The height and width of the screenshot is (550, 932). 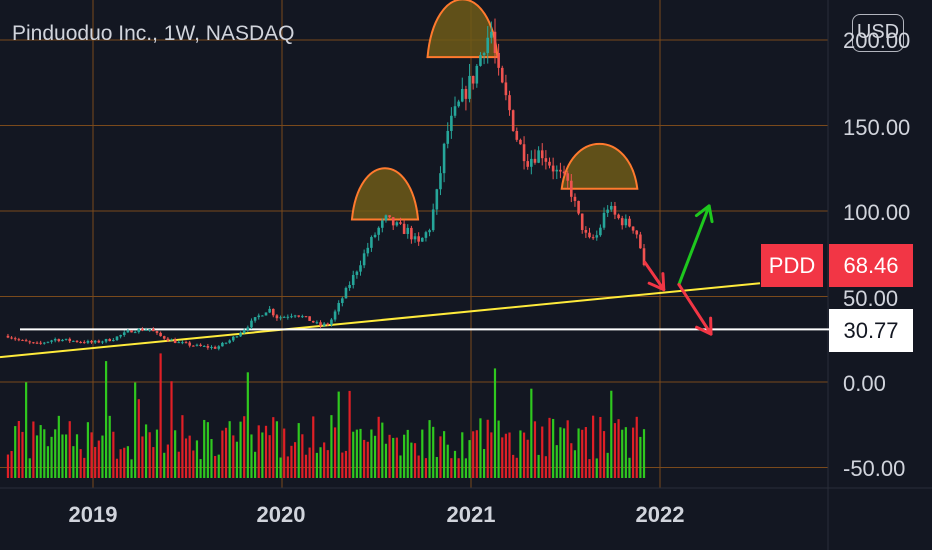 What do you see at coordinates (864, 383) in the screenshot?
I see `price-axis-label: 0.00` at bounding box center [864, 383].